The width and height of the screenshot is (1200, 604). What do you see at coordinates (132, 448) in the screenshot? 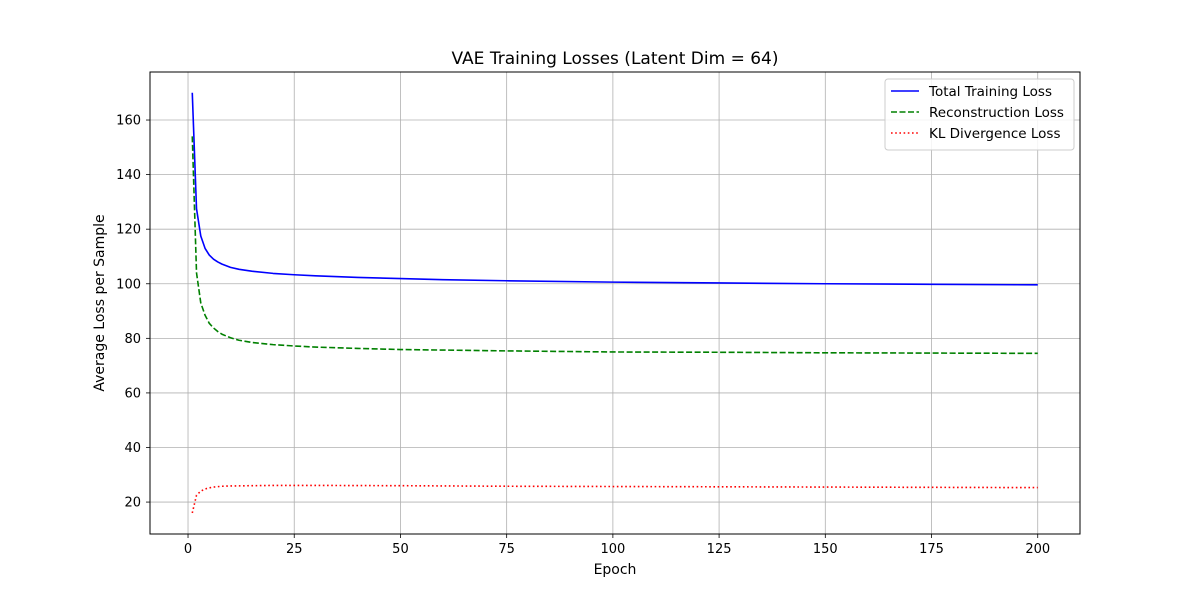
I see `y-tick-label: 40` at bounding box center [132, 448].